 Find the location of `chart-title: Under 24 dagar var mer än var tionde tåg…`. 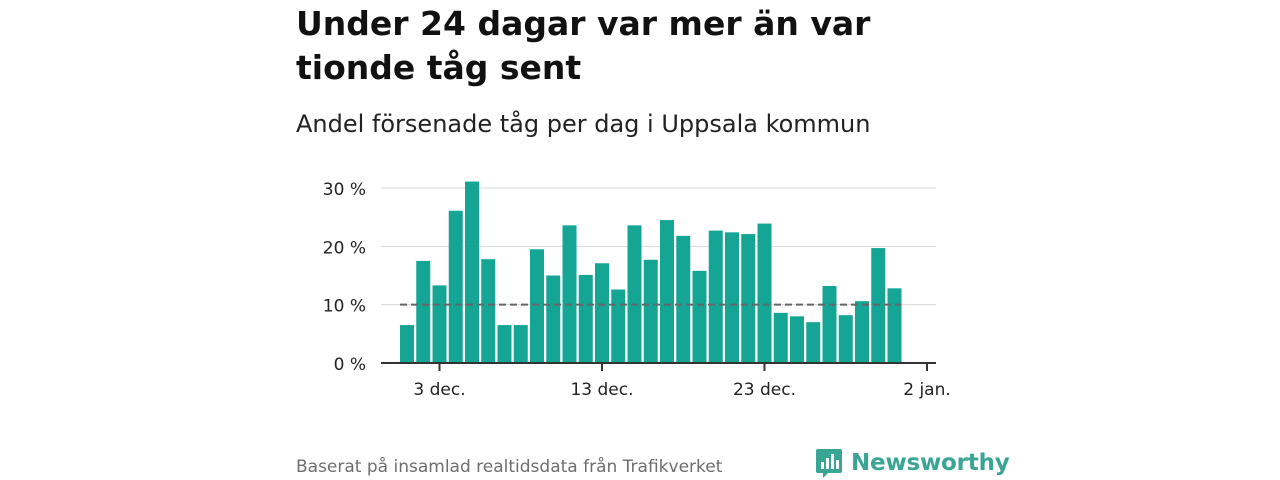

chart-title: Under 24 dagar var mer än var tionde tåg… is located at coordinates (583, 45).